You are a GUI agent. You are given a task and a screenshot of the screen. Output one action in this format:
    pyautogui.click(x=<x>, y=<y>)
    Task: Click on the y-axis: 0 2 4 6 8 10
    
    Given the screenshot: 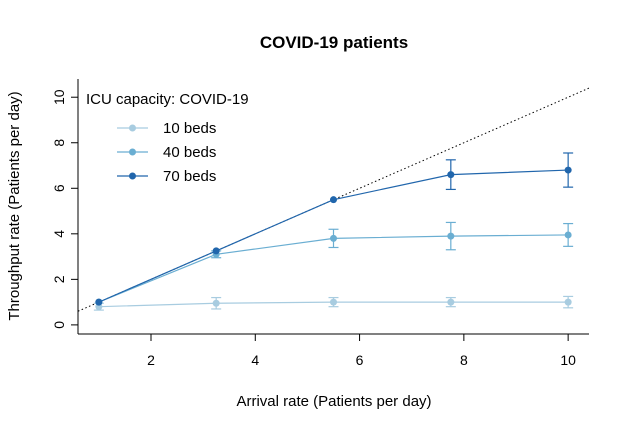 What is the action you would take?
    pyautogui.click(x=64, y=209)
    